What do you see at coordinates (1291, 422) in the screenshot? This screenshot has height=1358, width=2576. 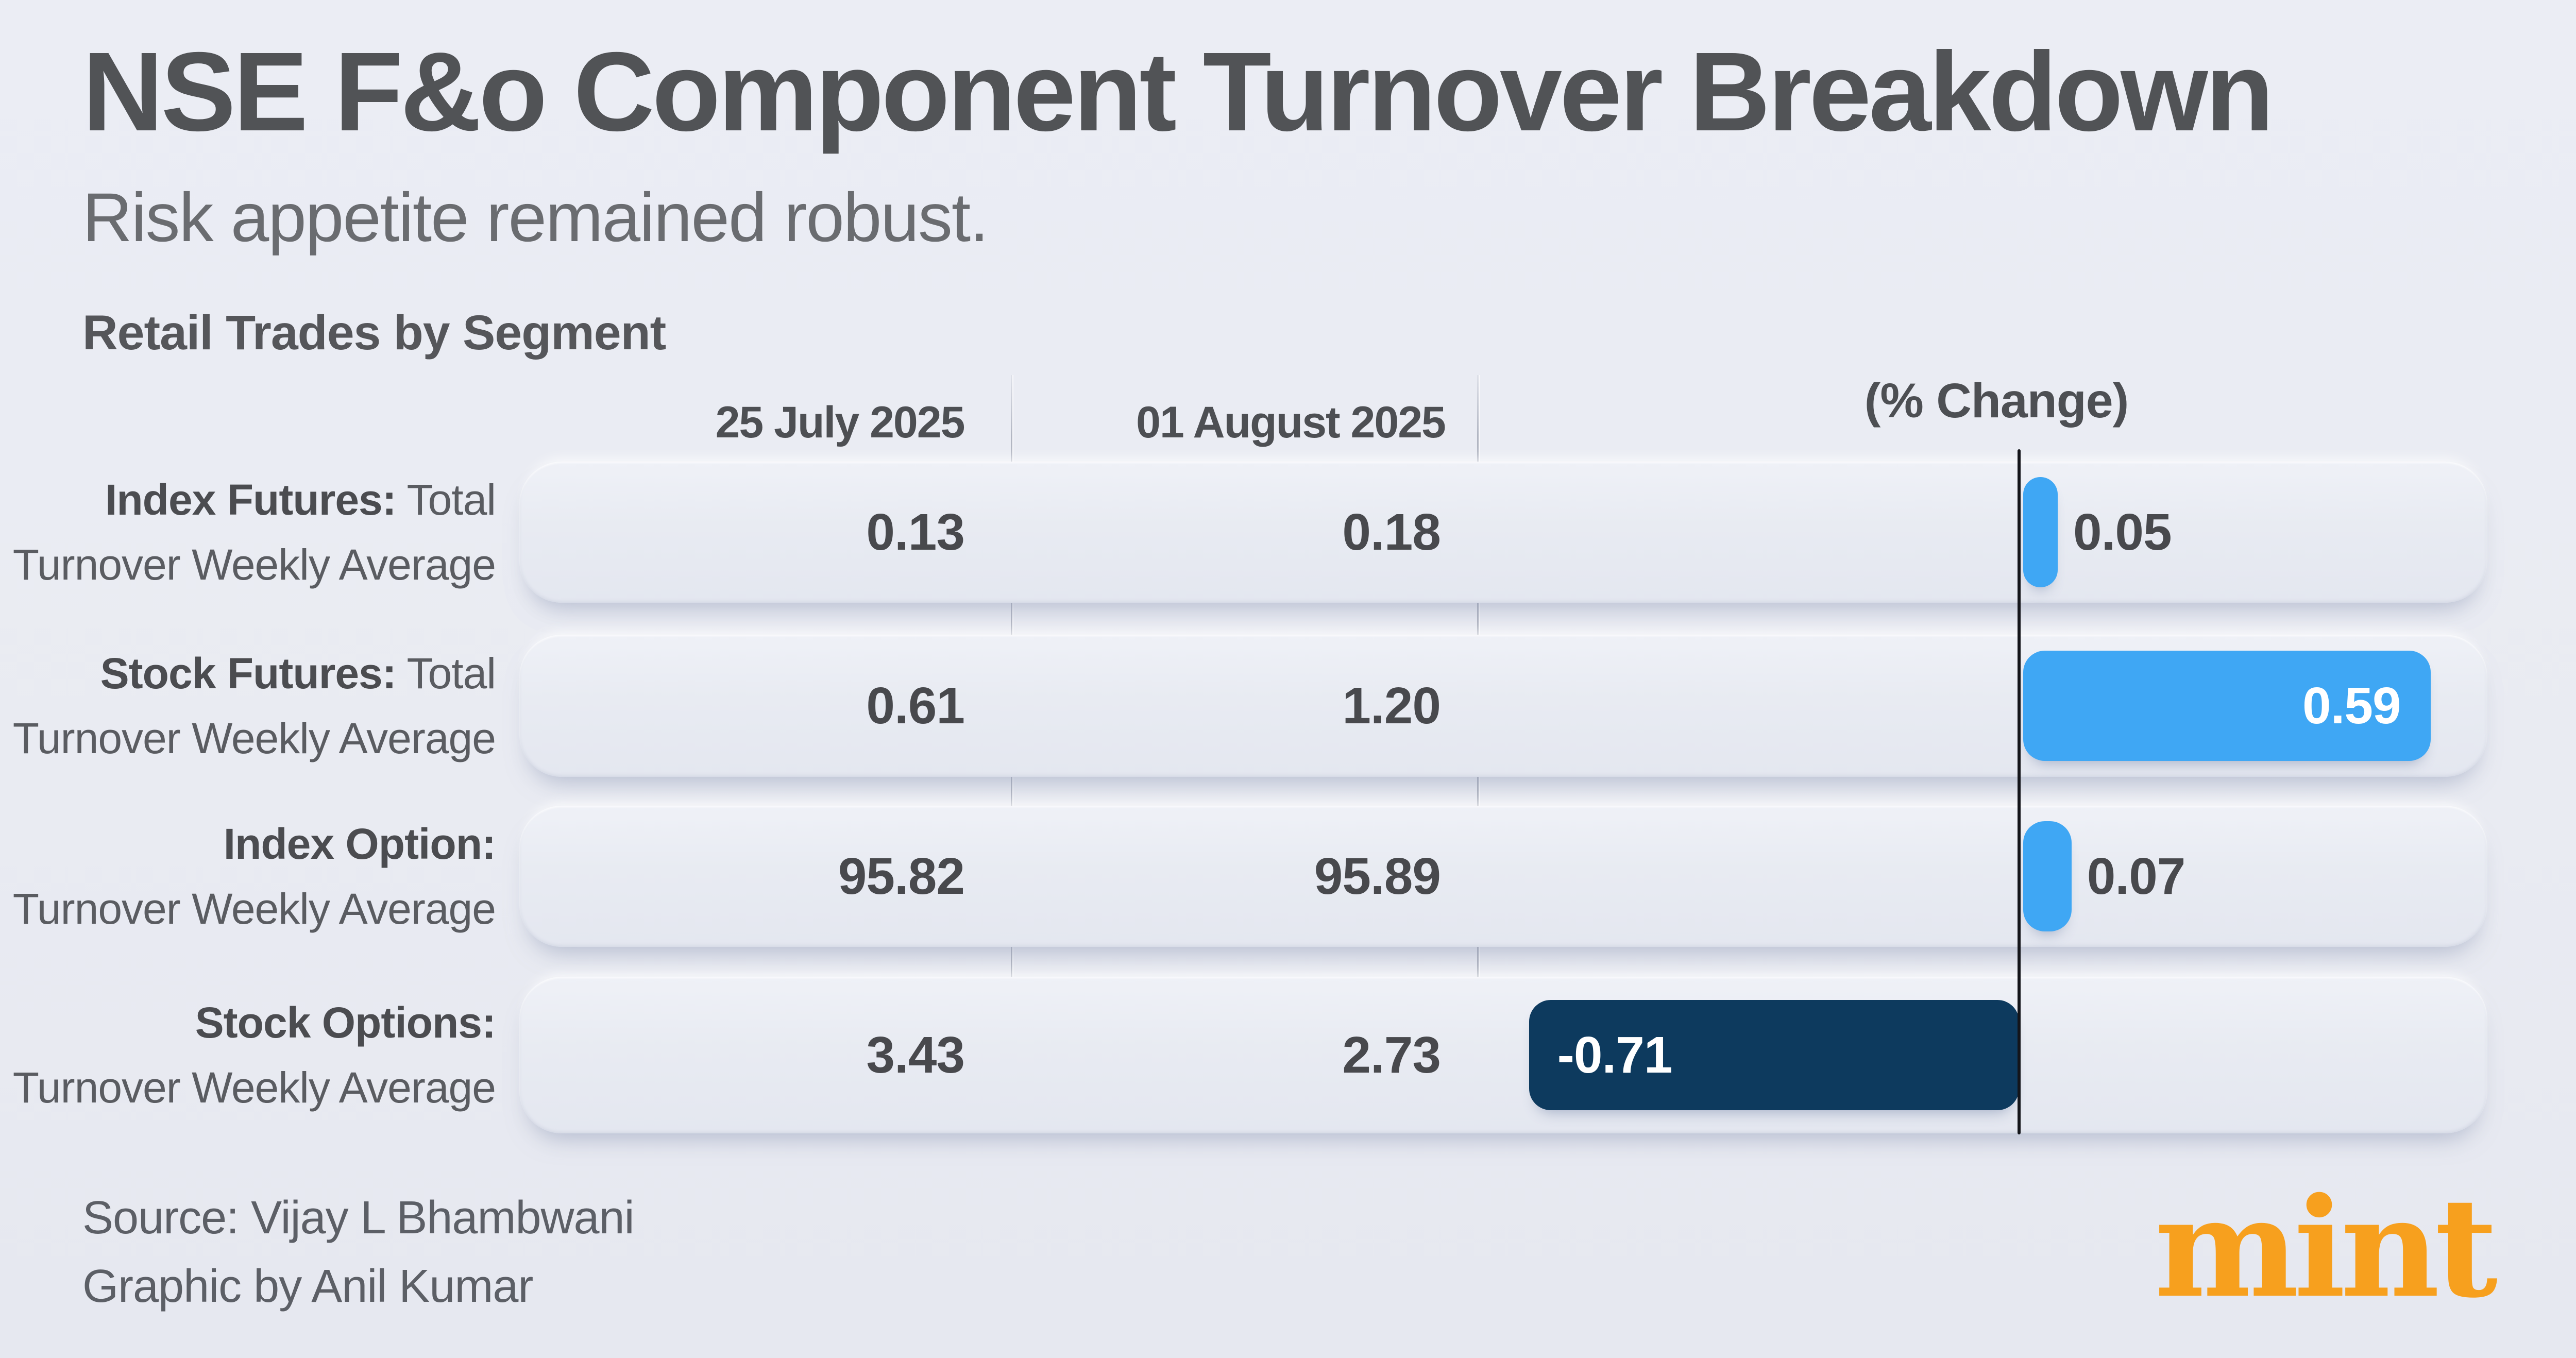 I see `column-header-date-2: 01 August 2025` at bounding box center [1291, 422].